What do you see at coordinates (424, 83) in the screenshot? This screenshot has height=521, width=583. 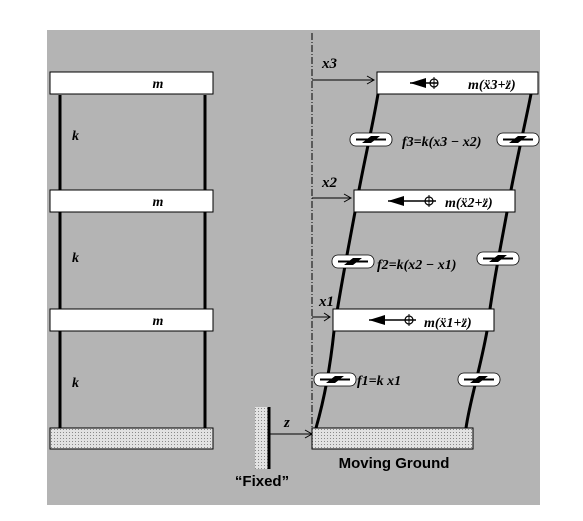 I see `floor-3-inertia-arrow` at bounding box center [424, 83].